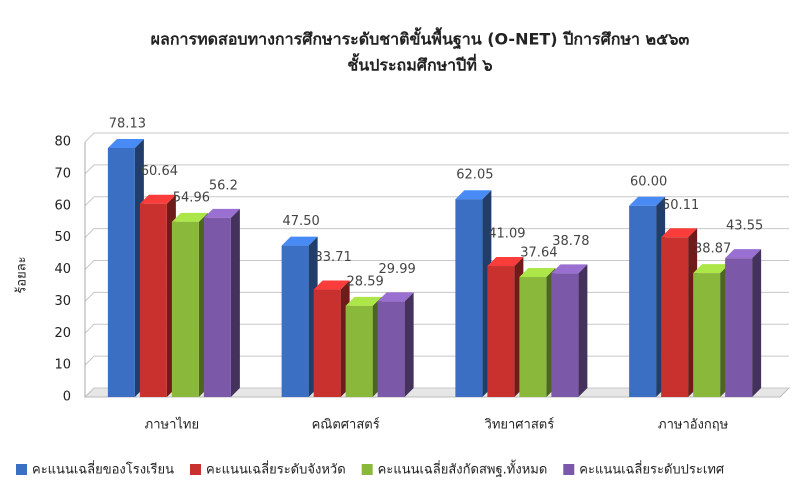 This screenshot has height=500, width=800. Describe the element at coordinates (346, 425) in the screenshot. I see `x-tick-label: คณิตศาสตร์` at that location.